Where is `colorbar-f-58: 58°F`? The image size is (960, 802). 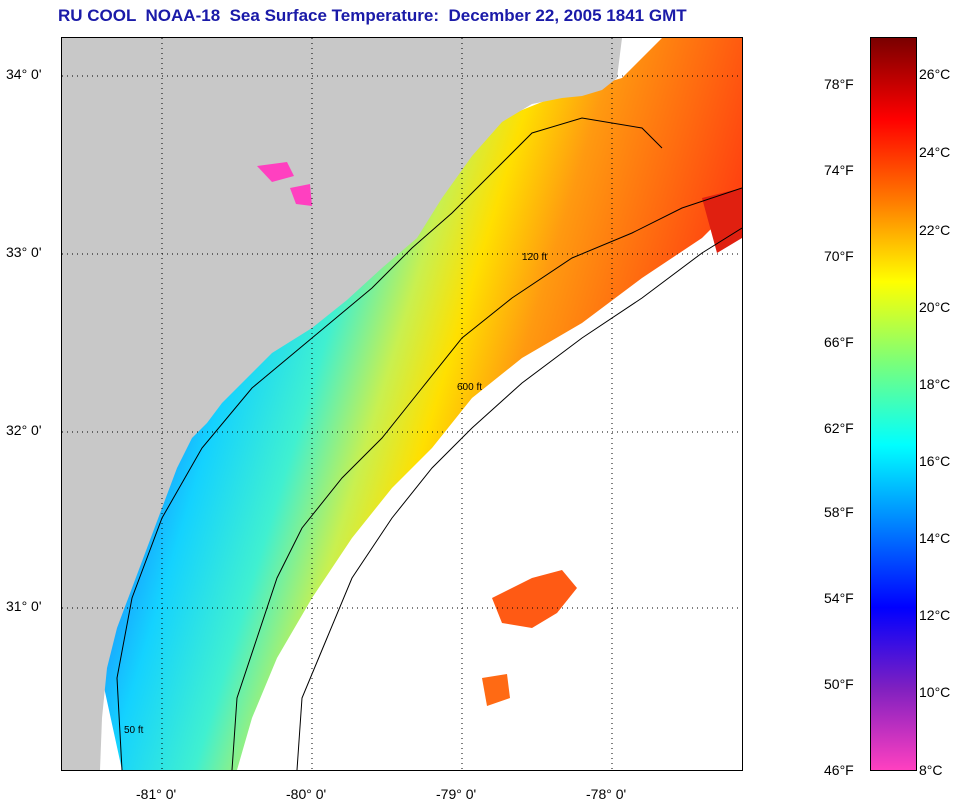 colorbar-f-58: 58°F is located at coordinates (839, 512).